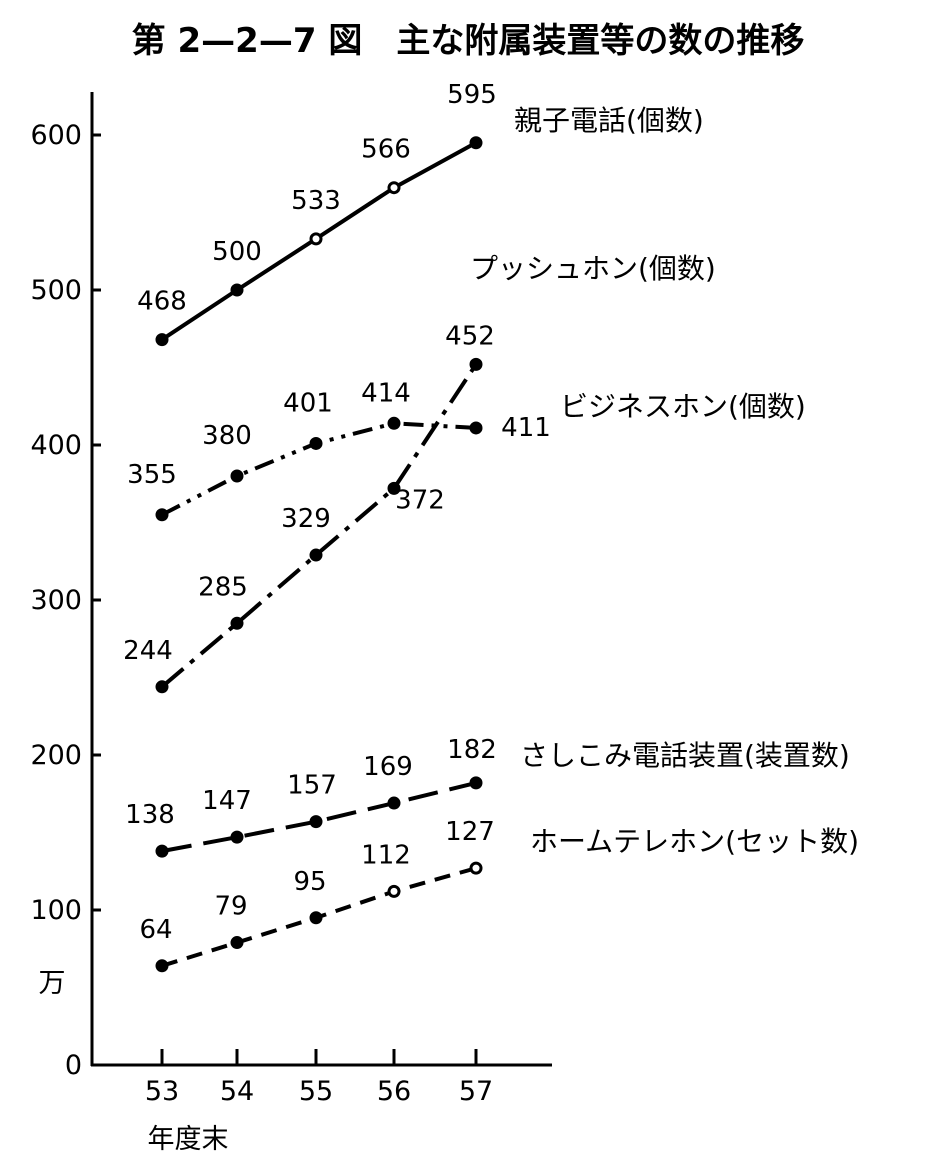 The image size is (937, 1173). I want to click on x-tick-label: 55, so click(316, 1091).